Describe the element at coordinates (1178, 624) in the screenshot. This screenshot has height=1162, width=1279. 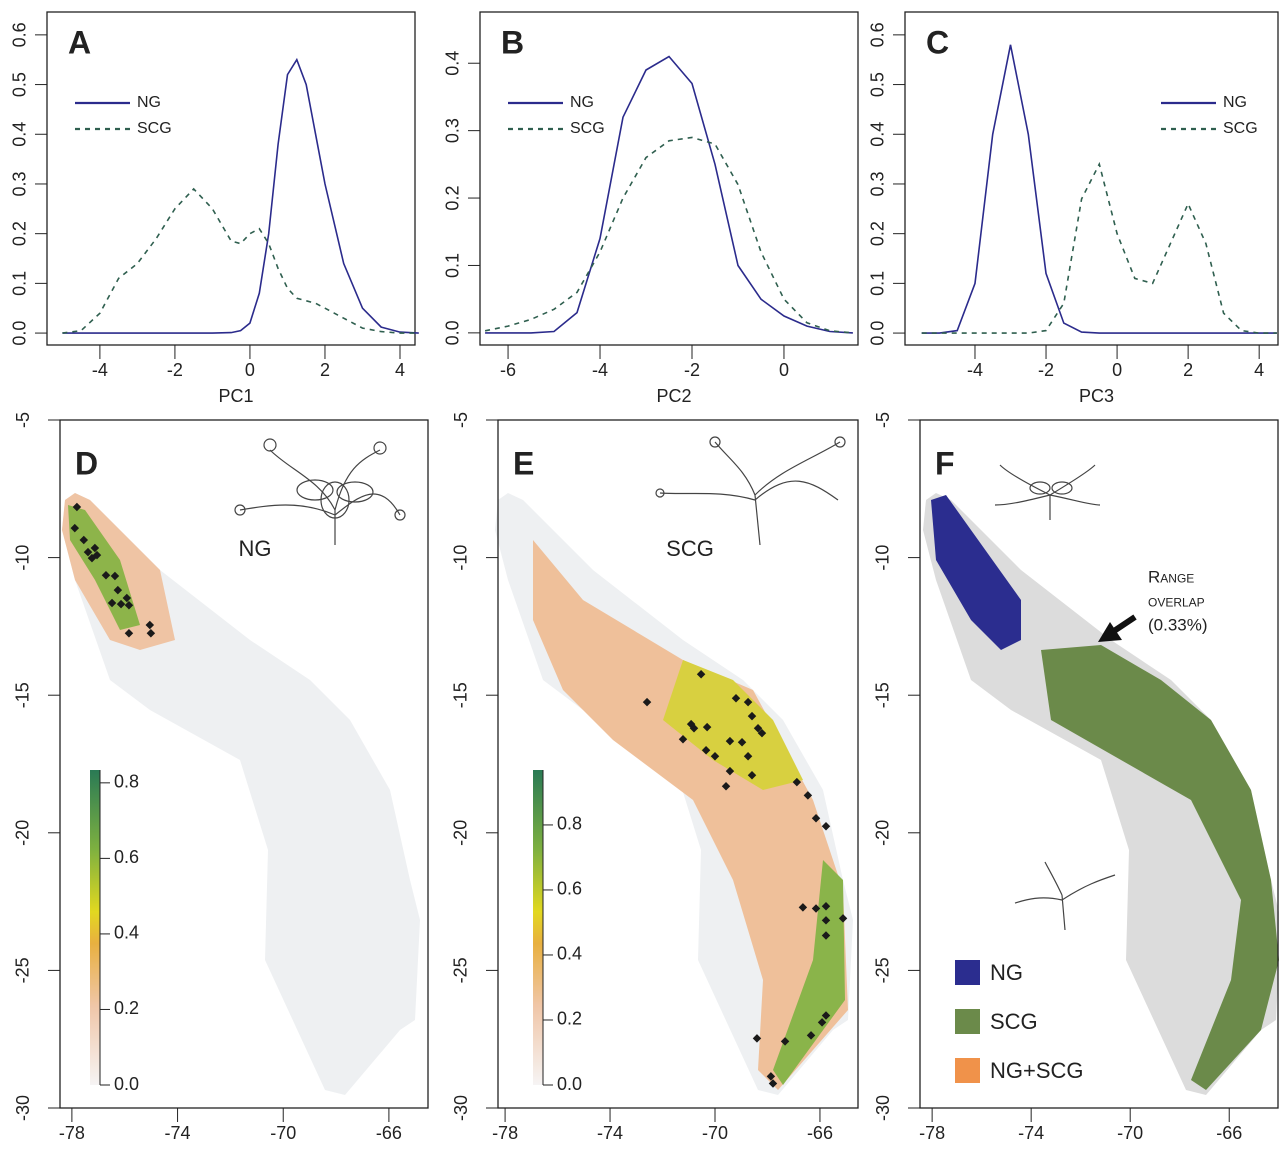
I see `annotation: (0.33%)` at that location.